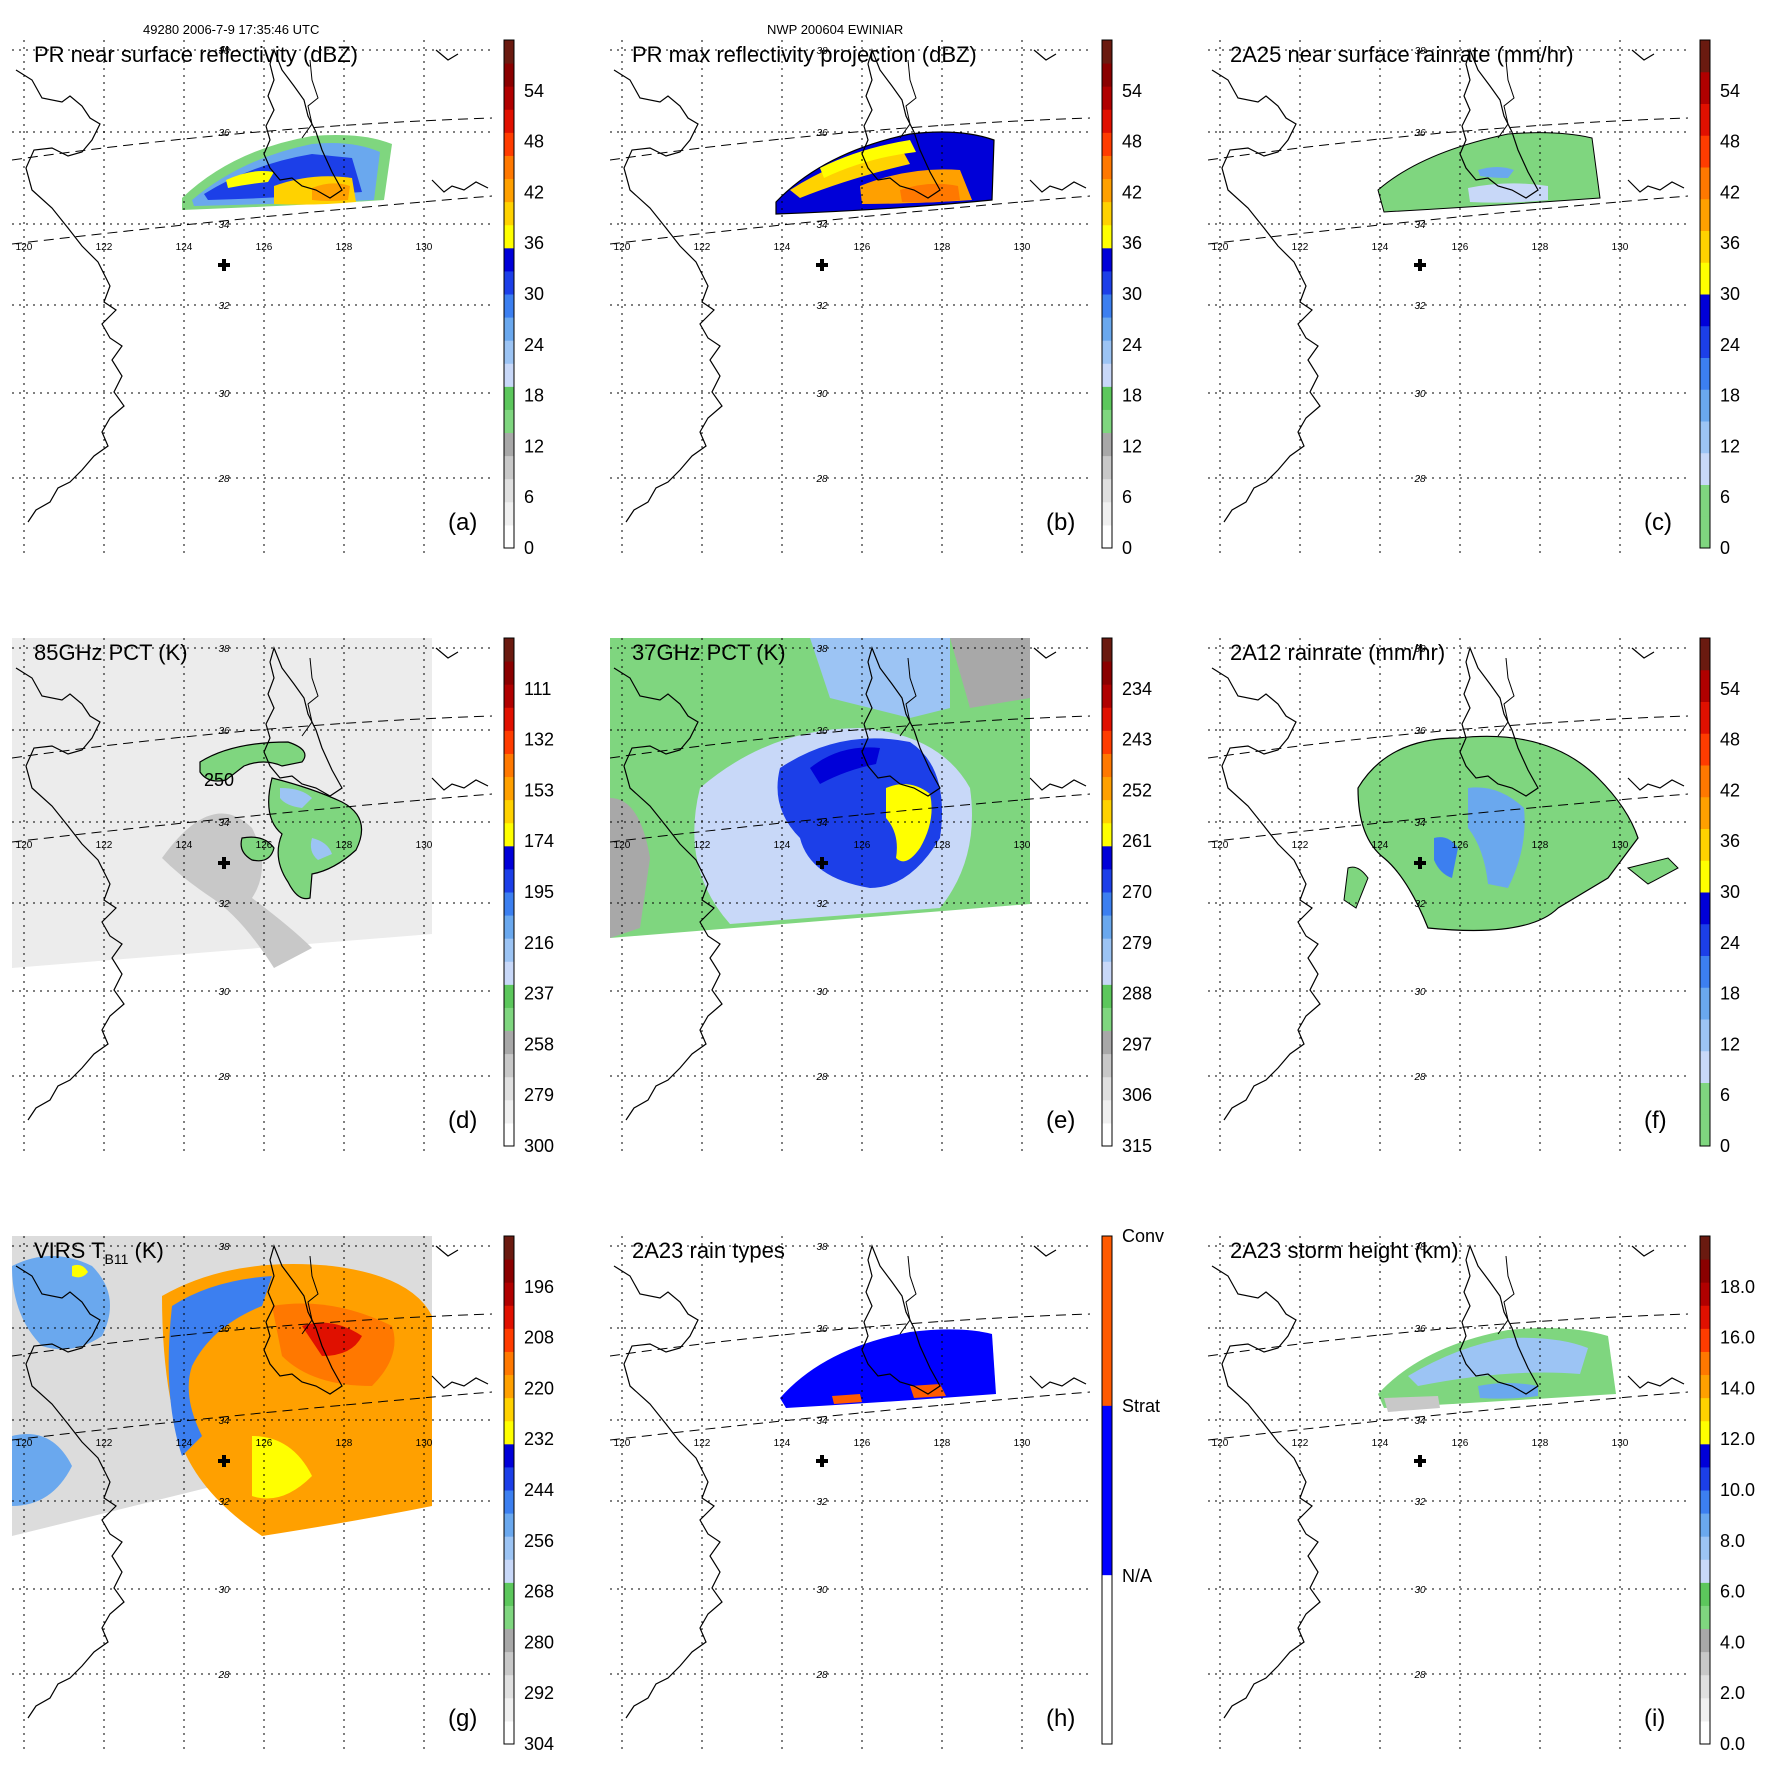 This screenshot has height=1771, width=1771. Describe the element at coordinates (901, 123) in the screenshot. I see `coastline-korea` at that location.